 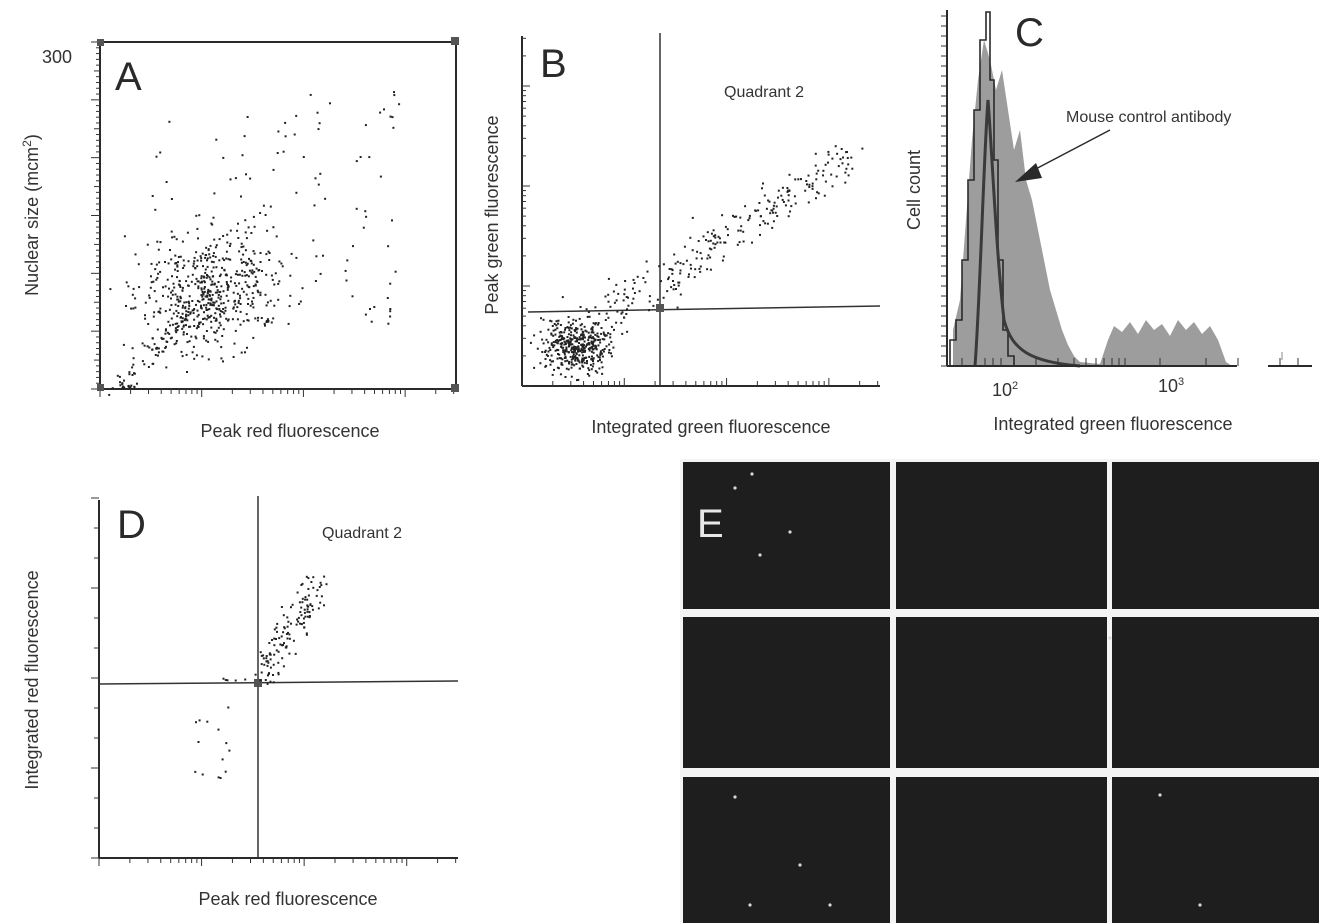 What do you see at coordinates (800, 865) in the screenshot?
I see `micrograph-speck` at bounding box center [800, 865].